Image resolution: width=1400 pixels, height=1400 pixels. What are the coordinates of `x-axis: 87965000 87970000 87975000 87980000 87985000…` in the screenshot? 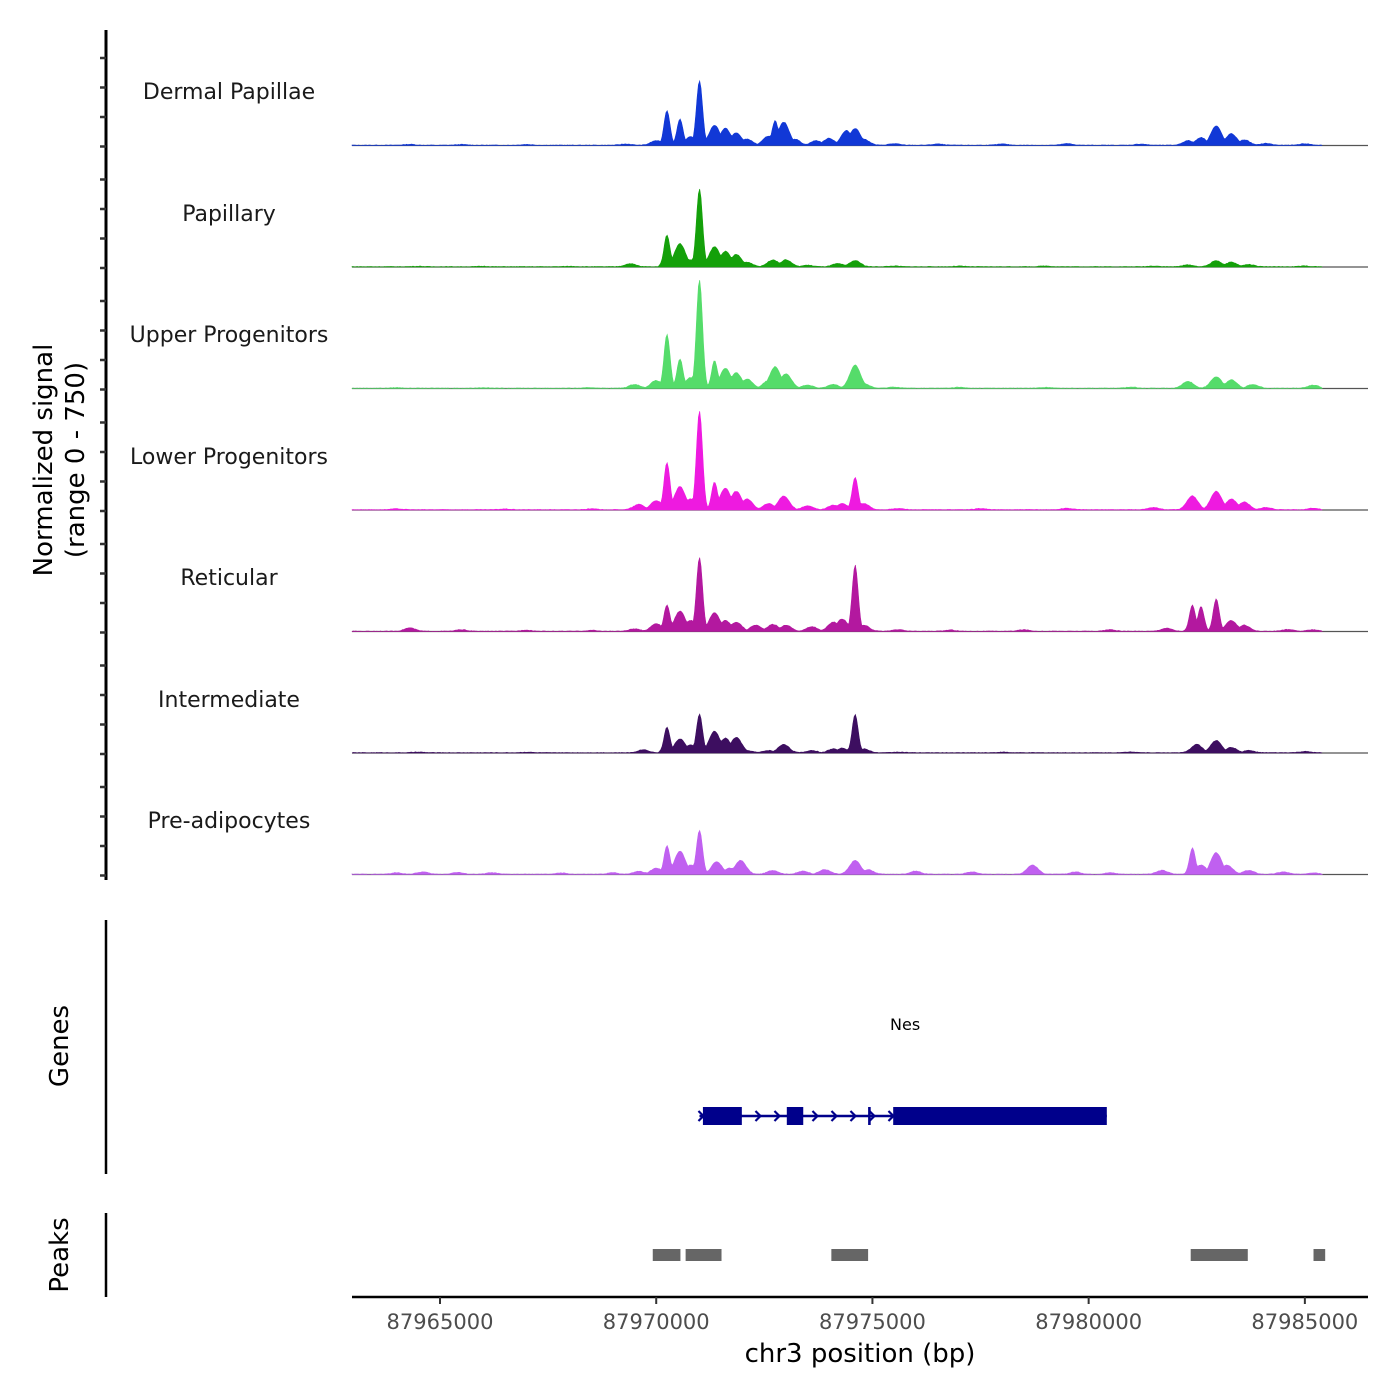 It's located at (860, 1332).